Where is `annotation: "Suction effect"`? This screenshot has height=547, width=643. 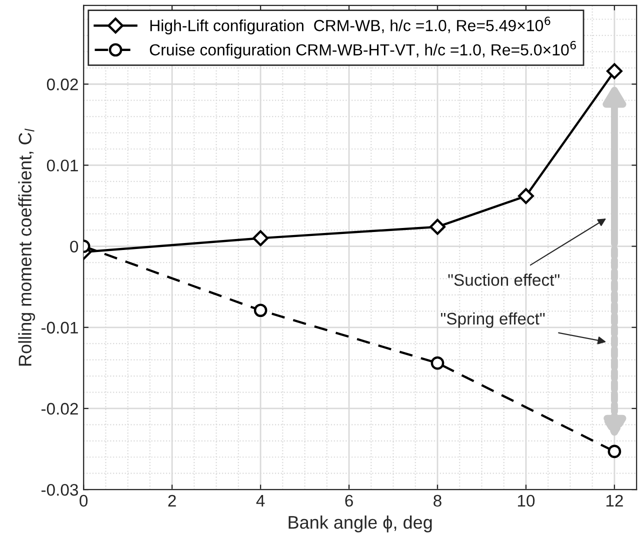 annotation: "Suction effect" is located at coordinates (504, 280).